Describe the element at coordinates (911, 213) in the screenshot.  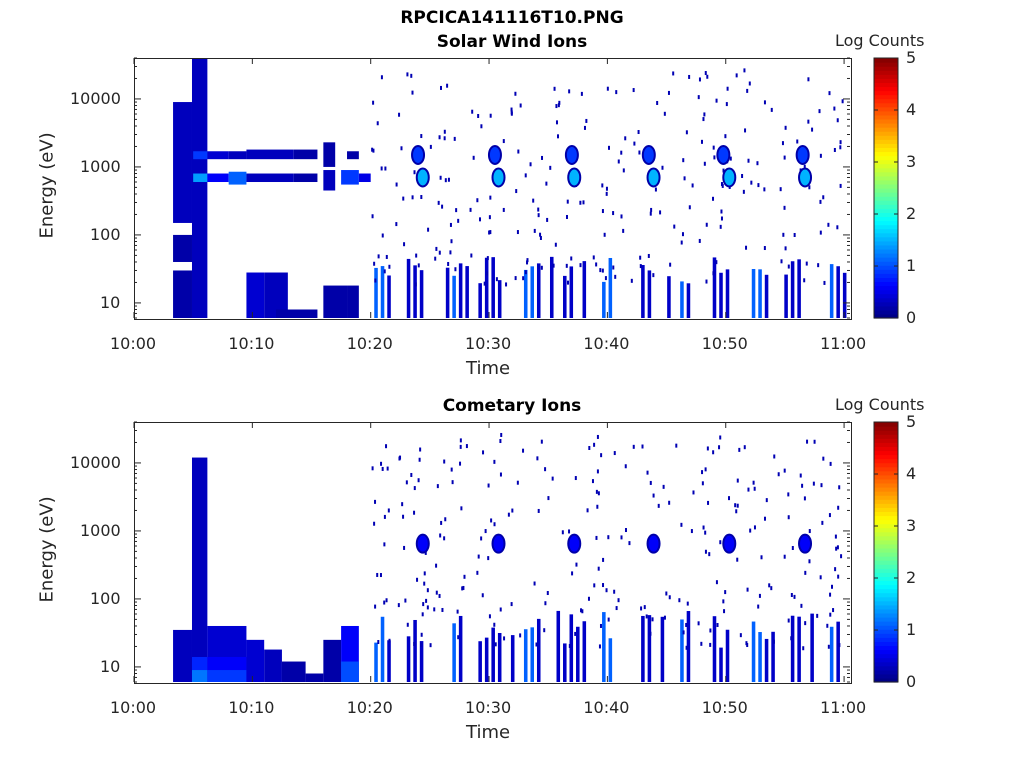
I see `colorbar-tick-label: 2` at that location.